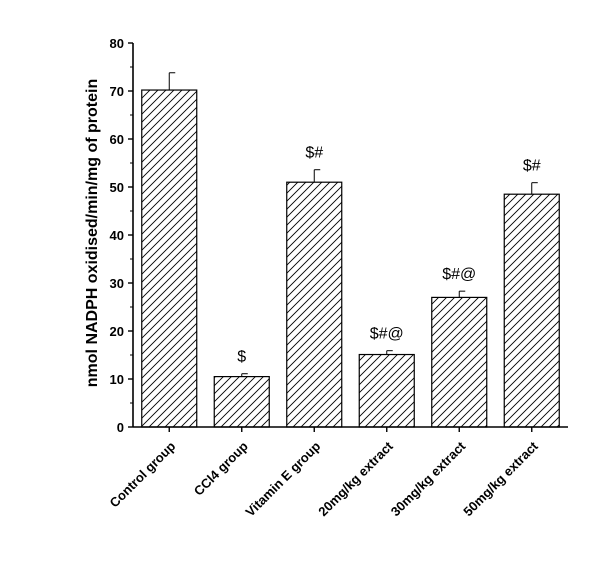 This screenshot has width=600, height=566. What do you see at coordinates (241, 357) in the screenshot?
I see `significance-label: $` at bounding box center [241, 357].